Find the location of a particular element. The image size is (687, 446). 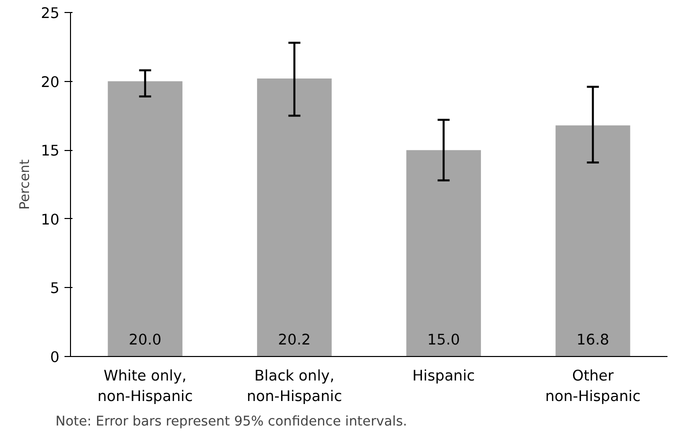

y-tick-label: 25 is located at coordinates (50, 13).